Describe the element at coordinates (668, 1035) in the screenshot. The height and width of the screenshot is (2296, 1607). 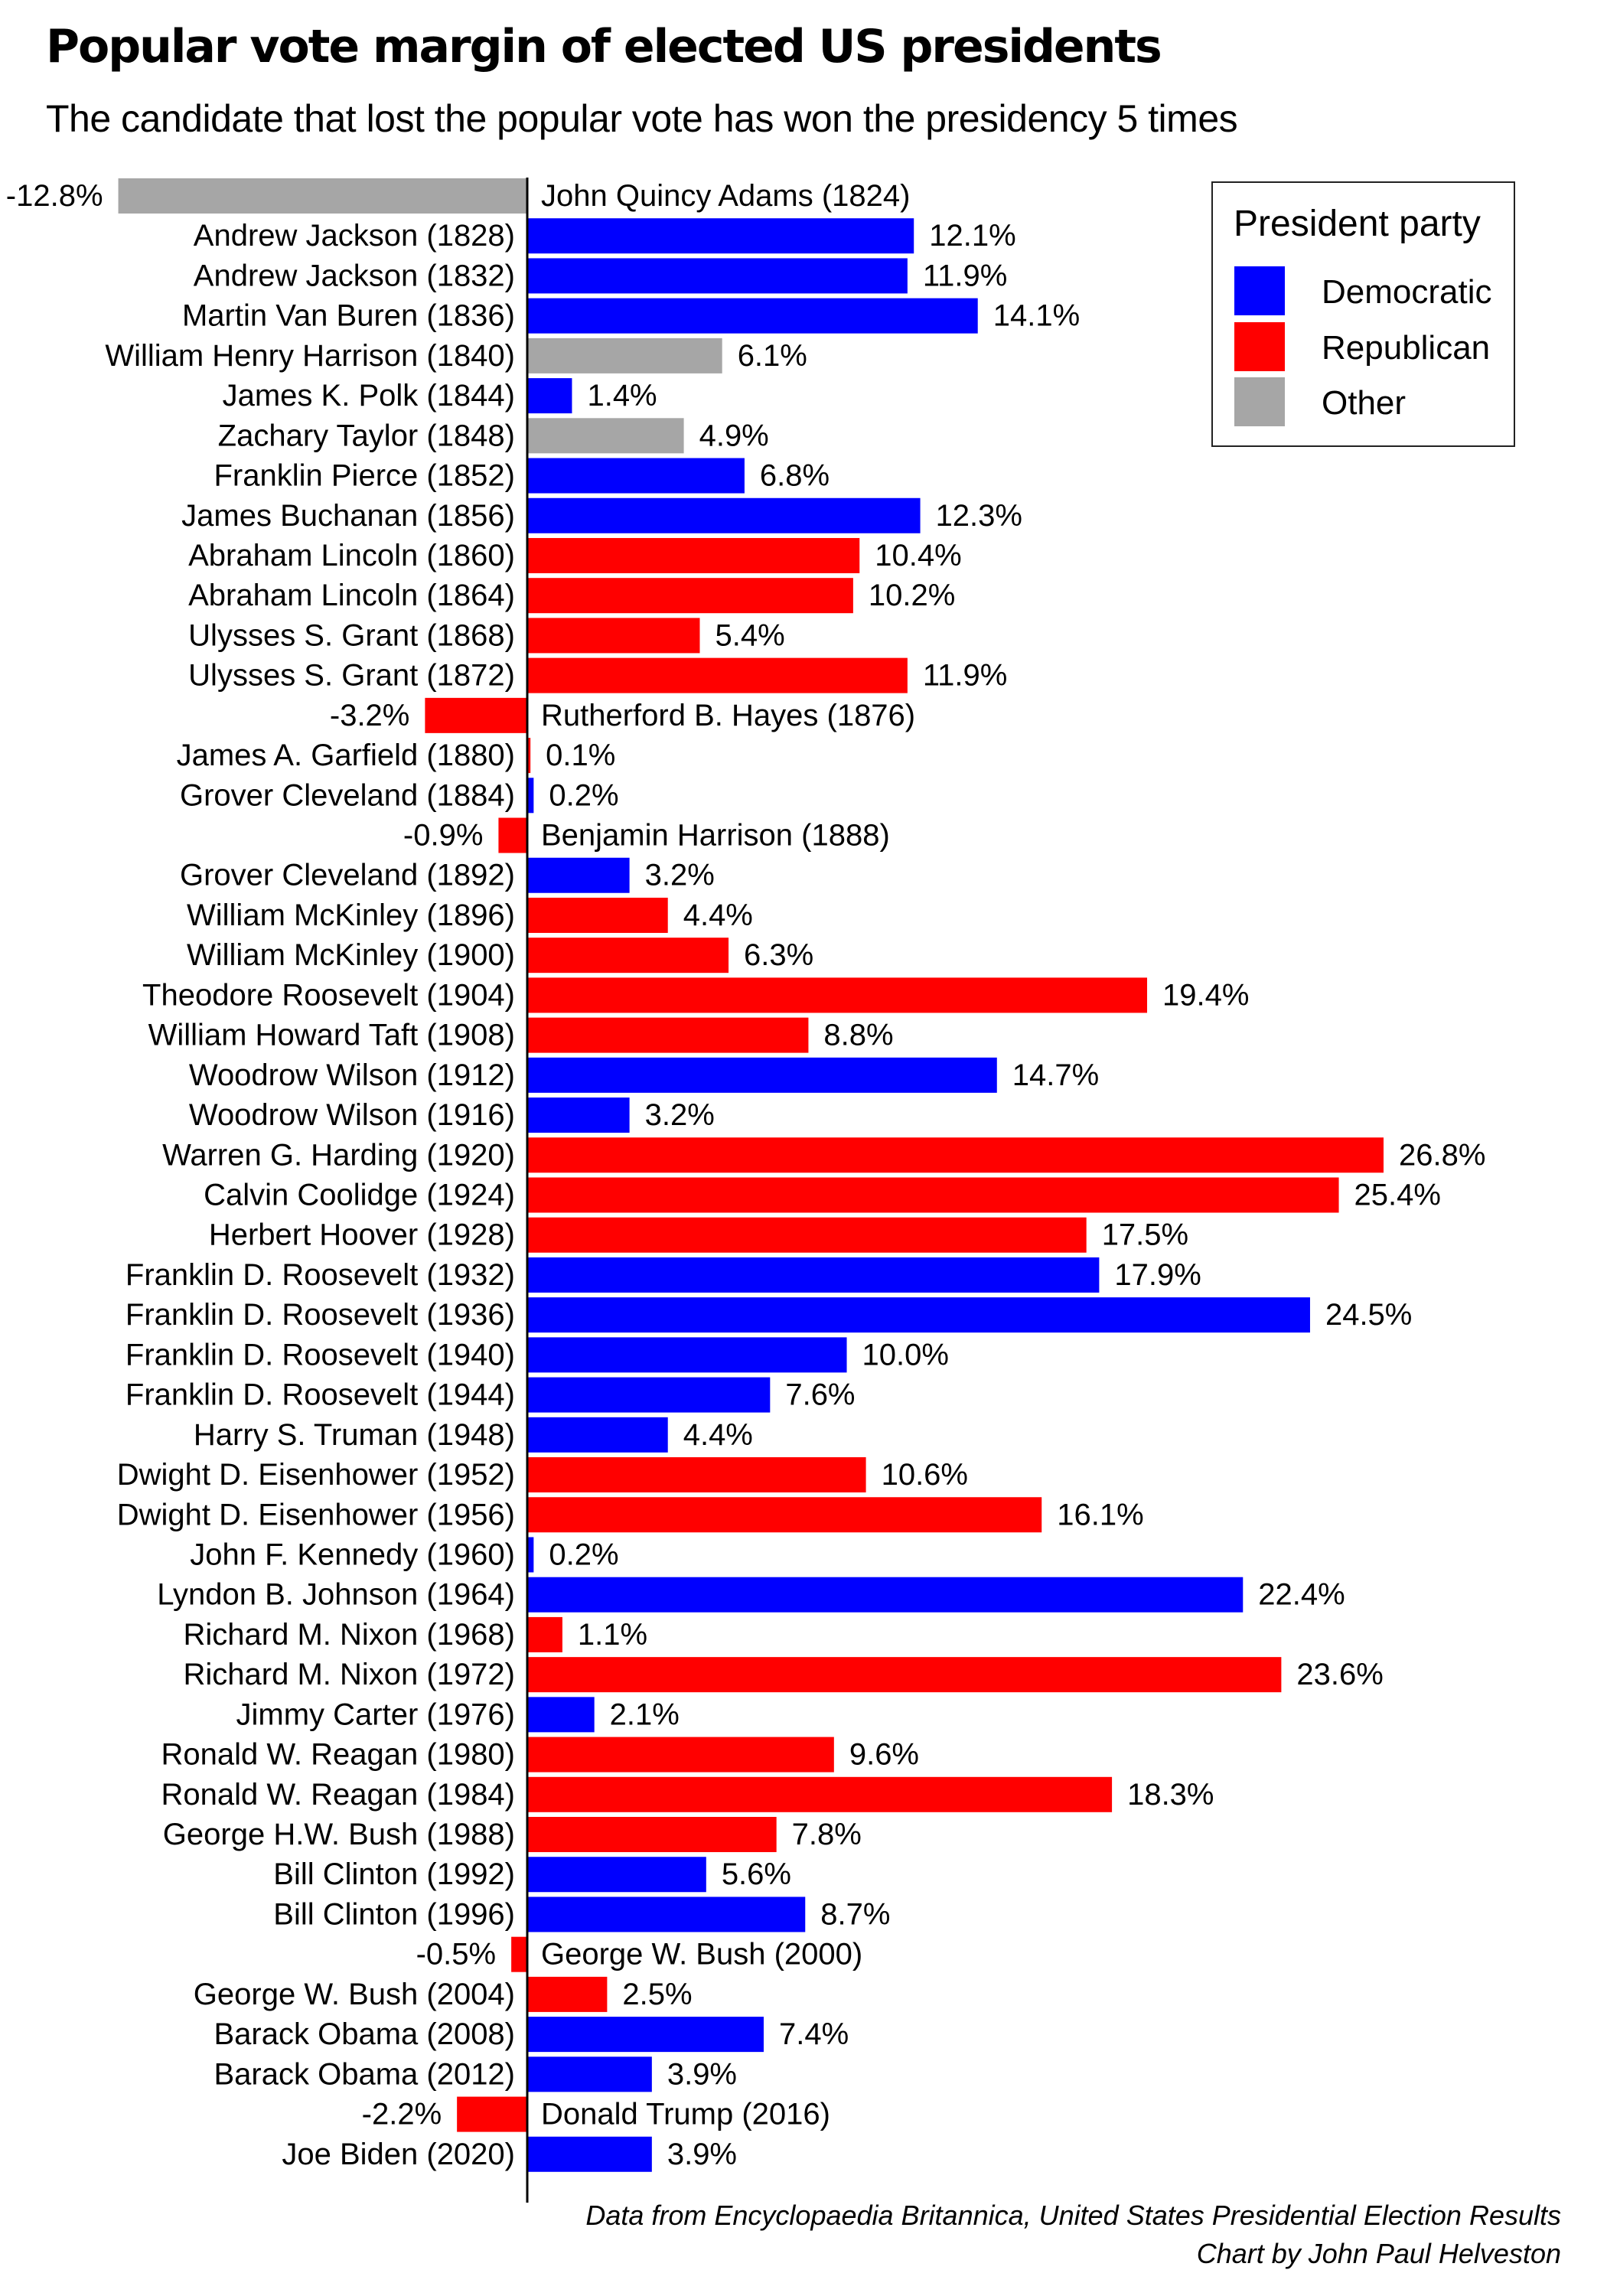
I see `bar-william-howard-taft-1908` at that location.